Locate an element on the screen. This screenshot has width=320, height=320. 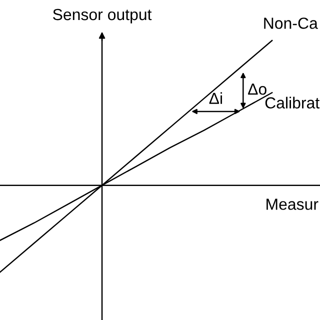
x-axis-title: Measur is located at coordinates (292, 204).